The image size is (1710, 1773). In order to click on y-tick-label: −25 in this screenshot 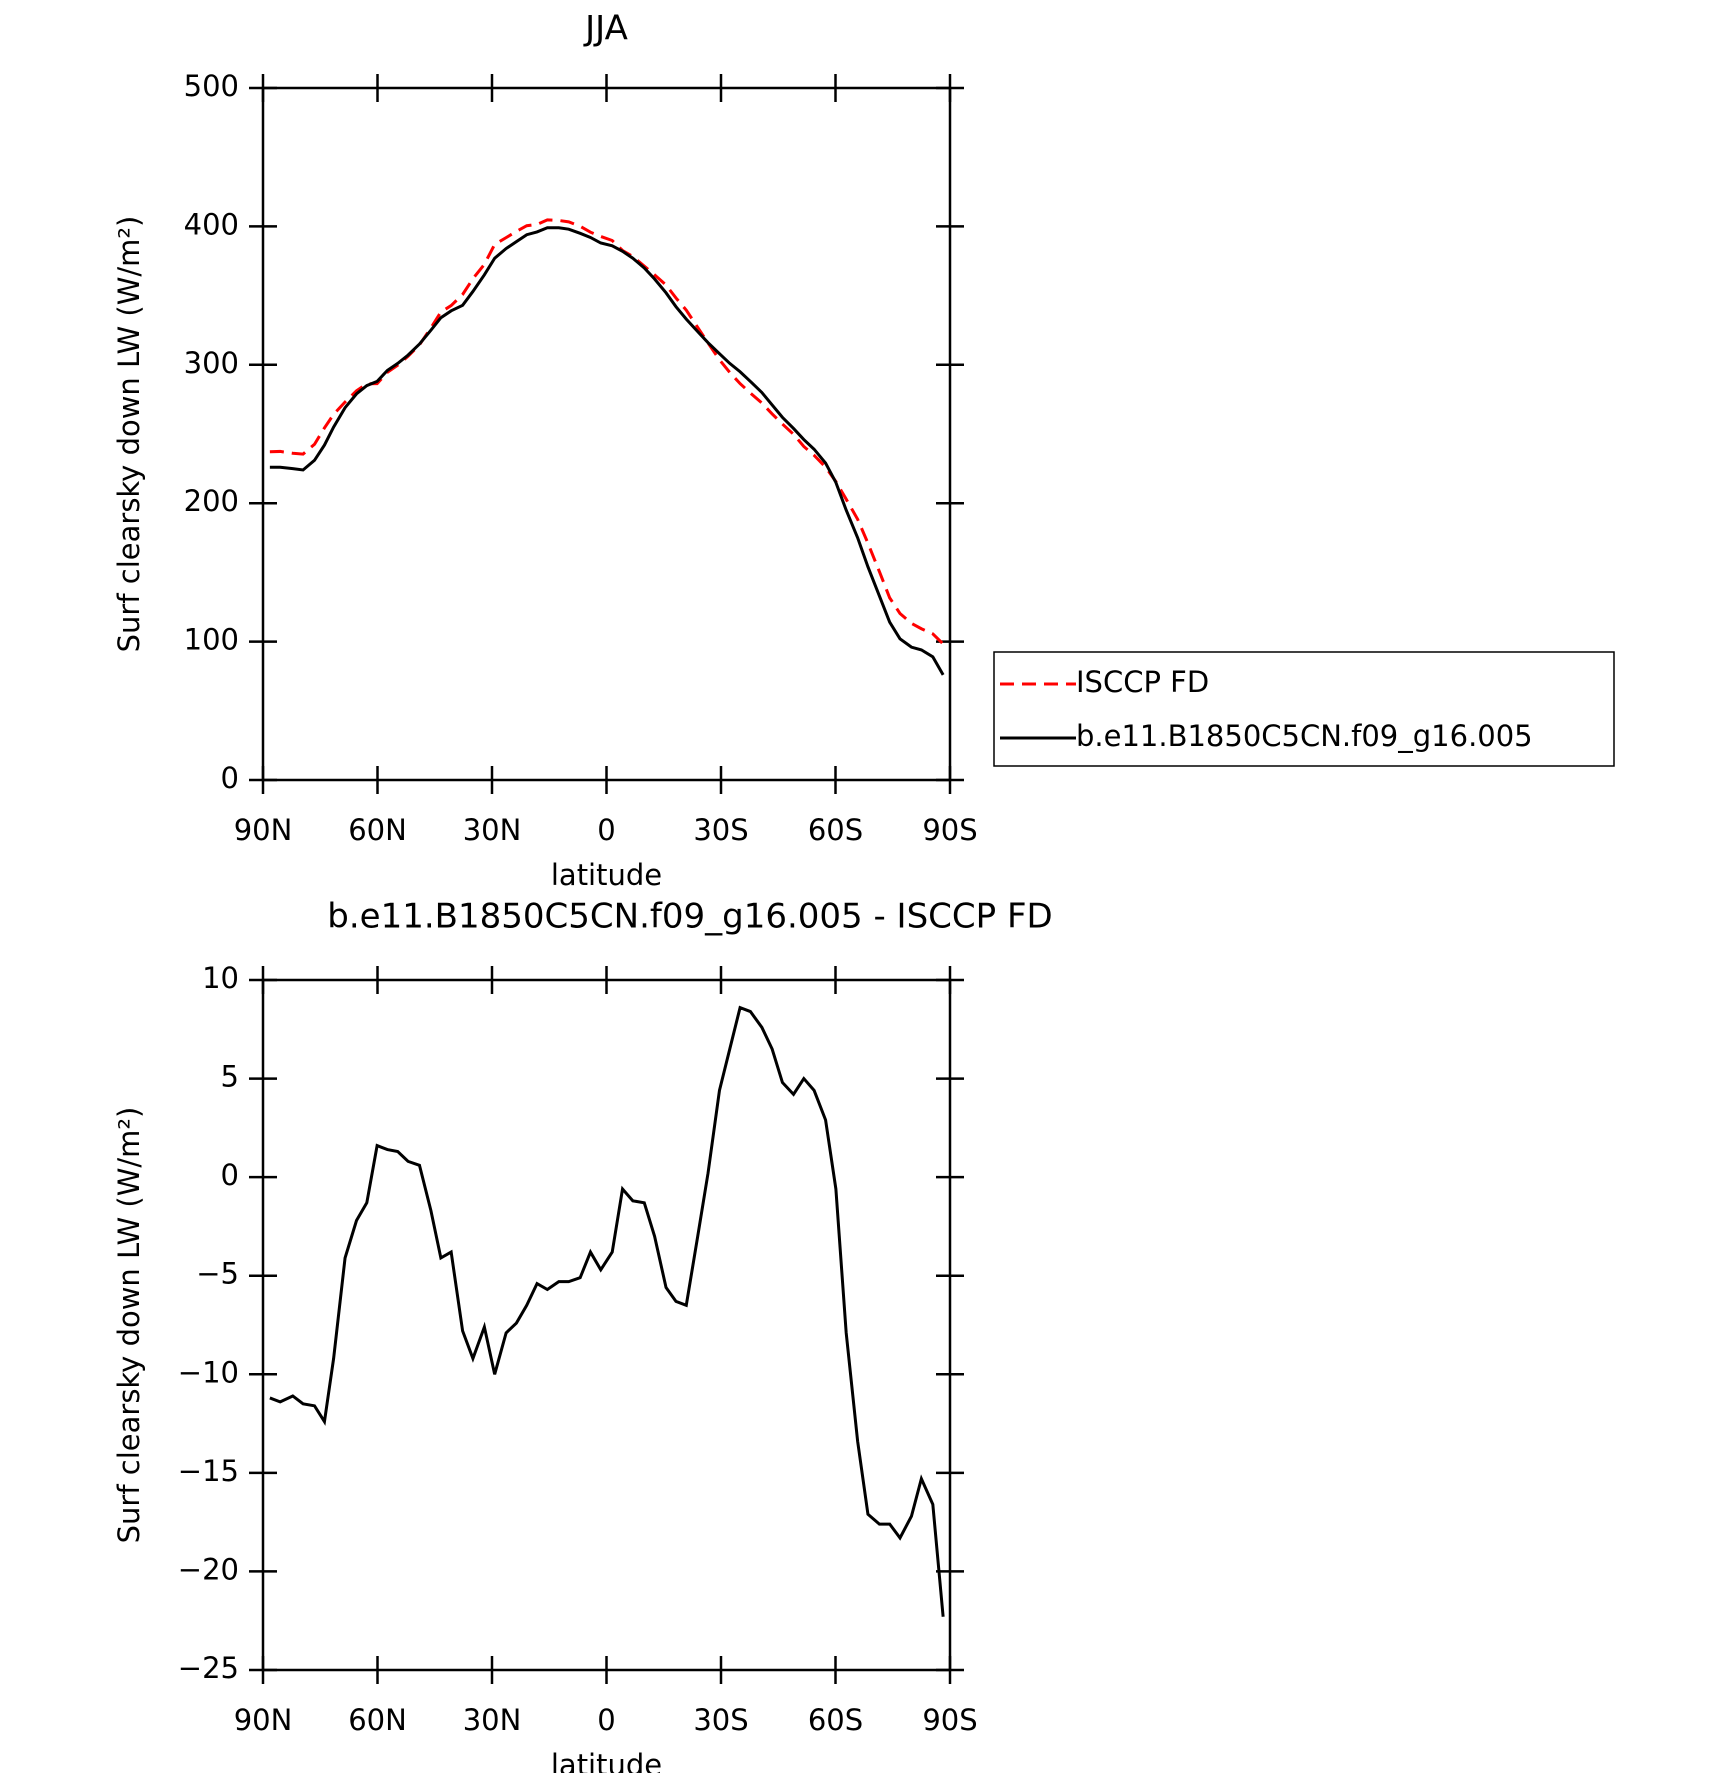, I will do `click(208, 1668)`.